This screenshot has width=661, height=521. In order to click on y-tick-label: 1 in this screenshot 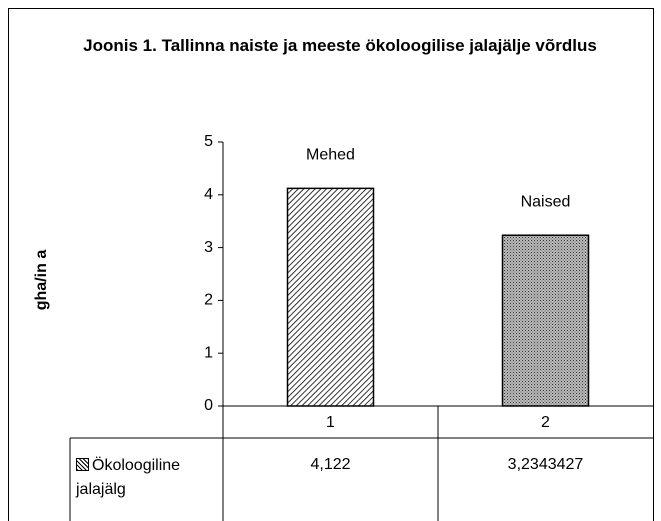, I will do `click(208, 352)`.